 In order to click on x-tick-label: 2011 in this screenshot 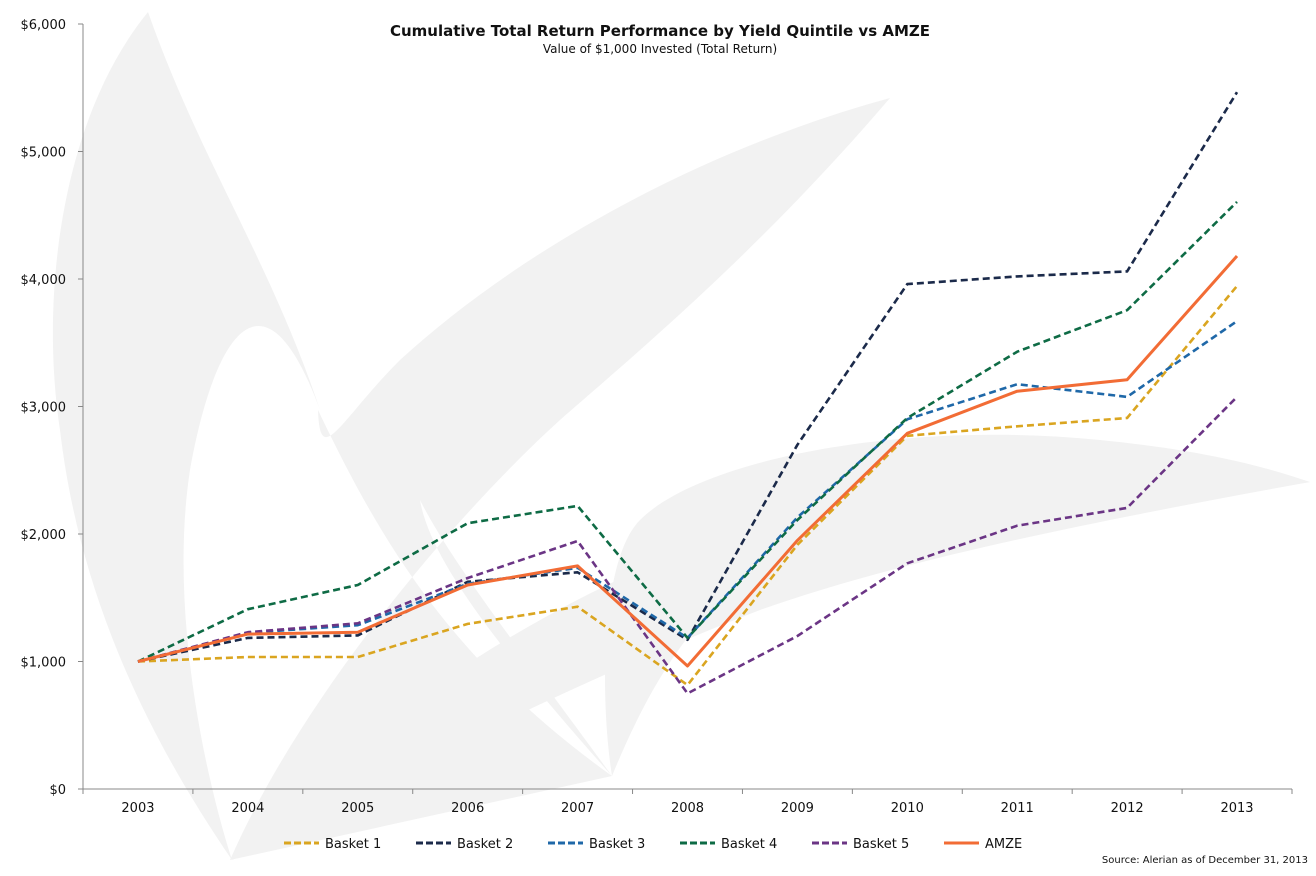, I will do `click(1017, 808)`.